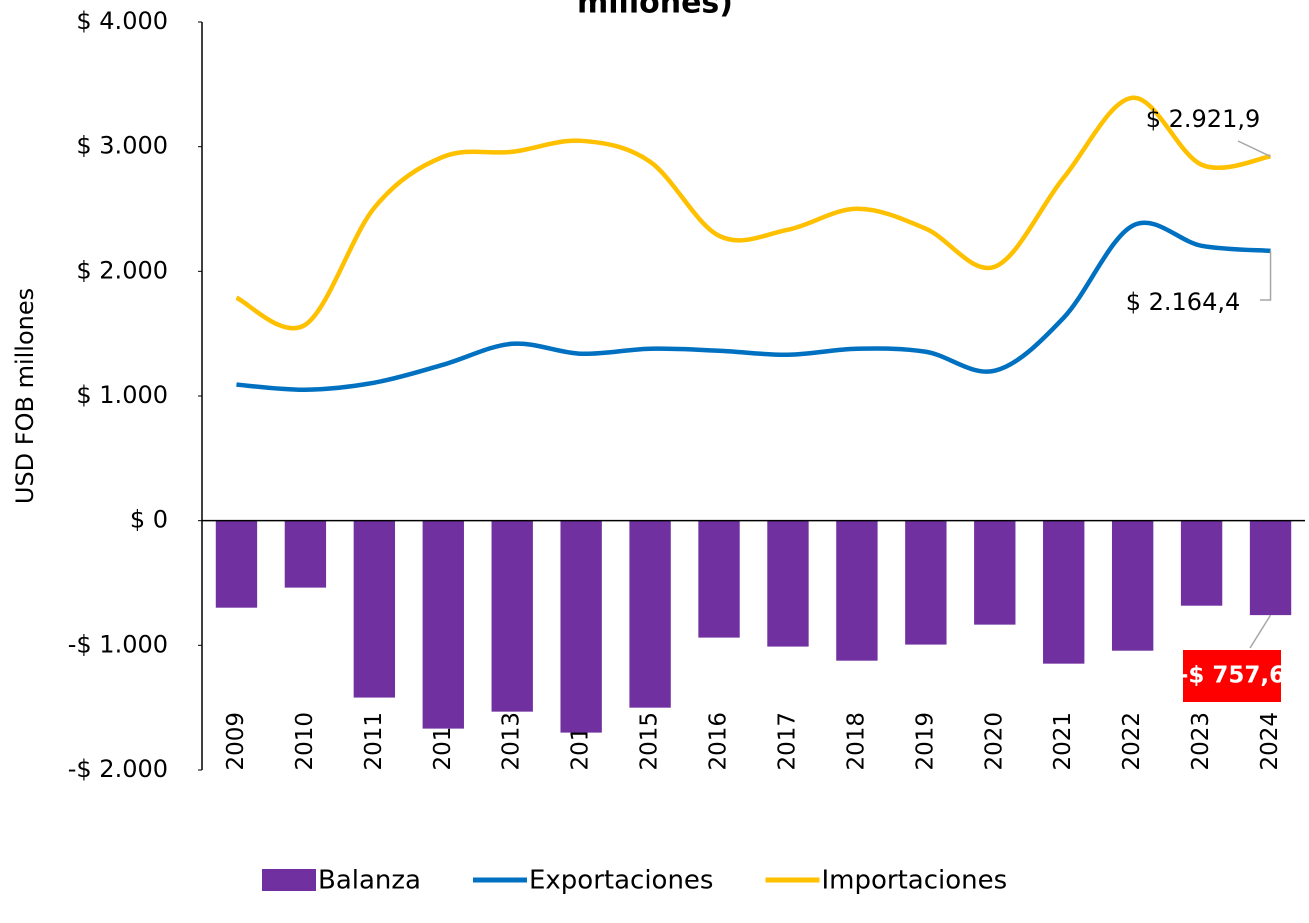 The height and width of the screenshot is (923, 1309). Describe the element at coordinates (289, 880) in the screenshot. I see `legend-swatch` at that location.